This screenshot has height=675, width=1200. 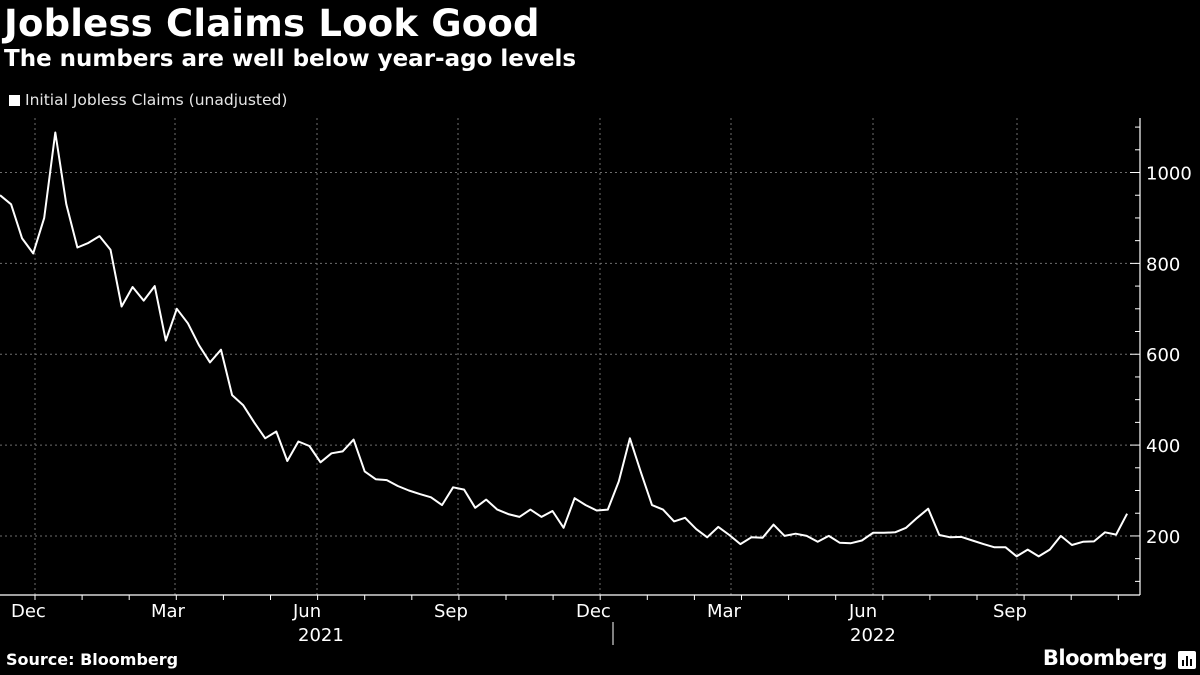 What do you see at coordinates (1163, 537) in the screenshot?
I see `y-tick-label: 200` at bounding box center [1163, 537].